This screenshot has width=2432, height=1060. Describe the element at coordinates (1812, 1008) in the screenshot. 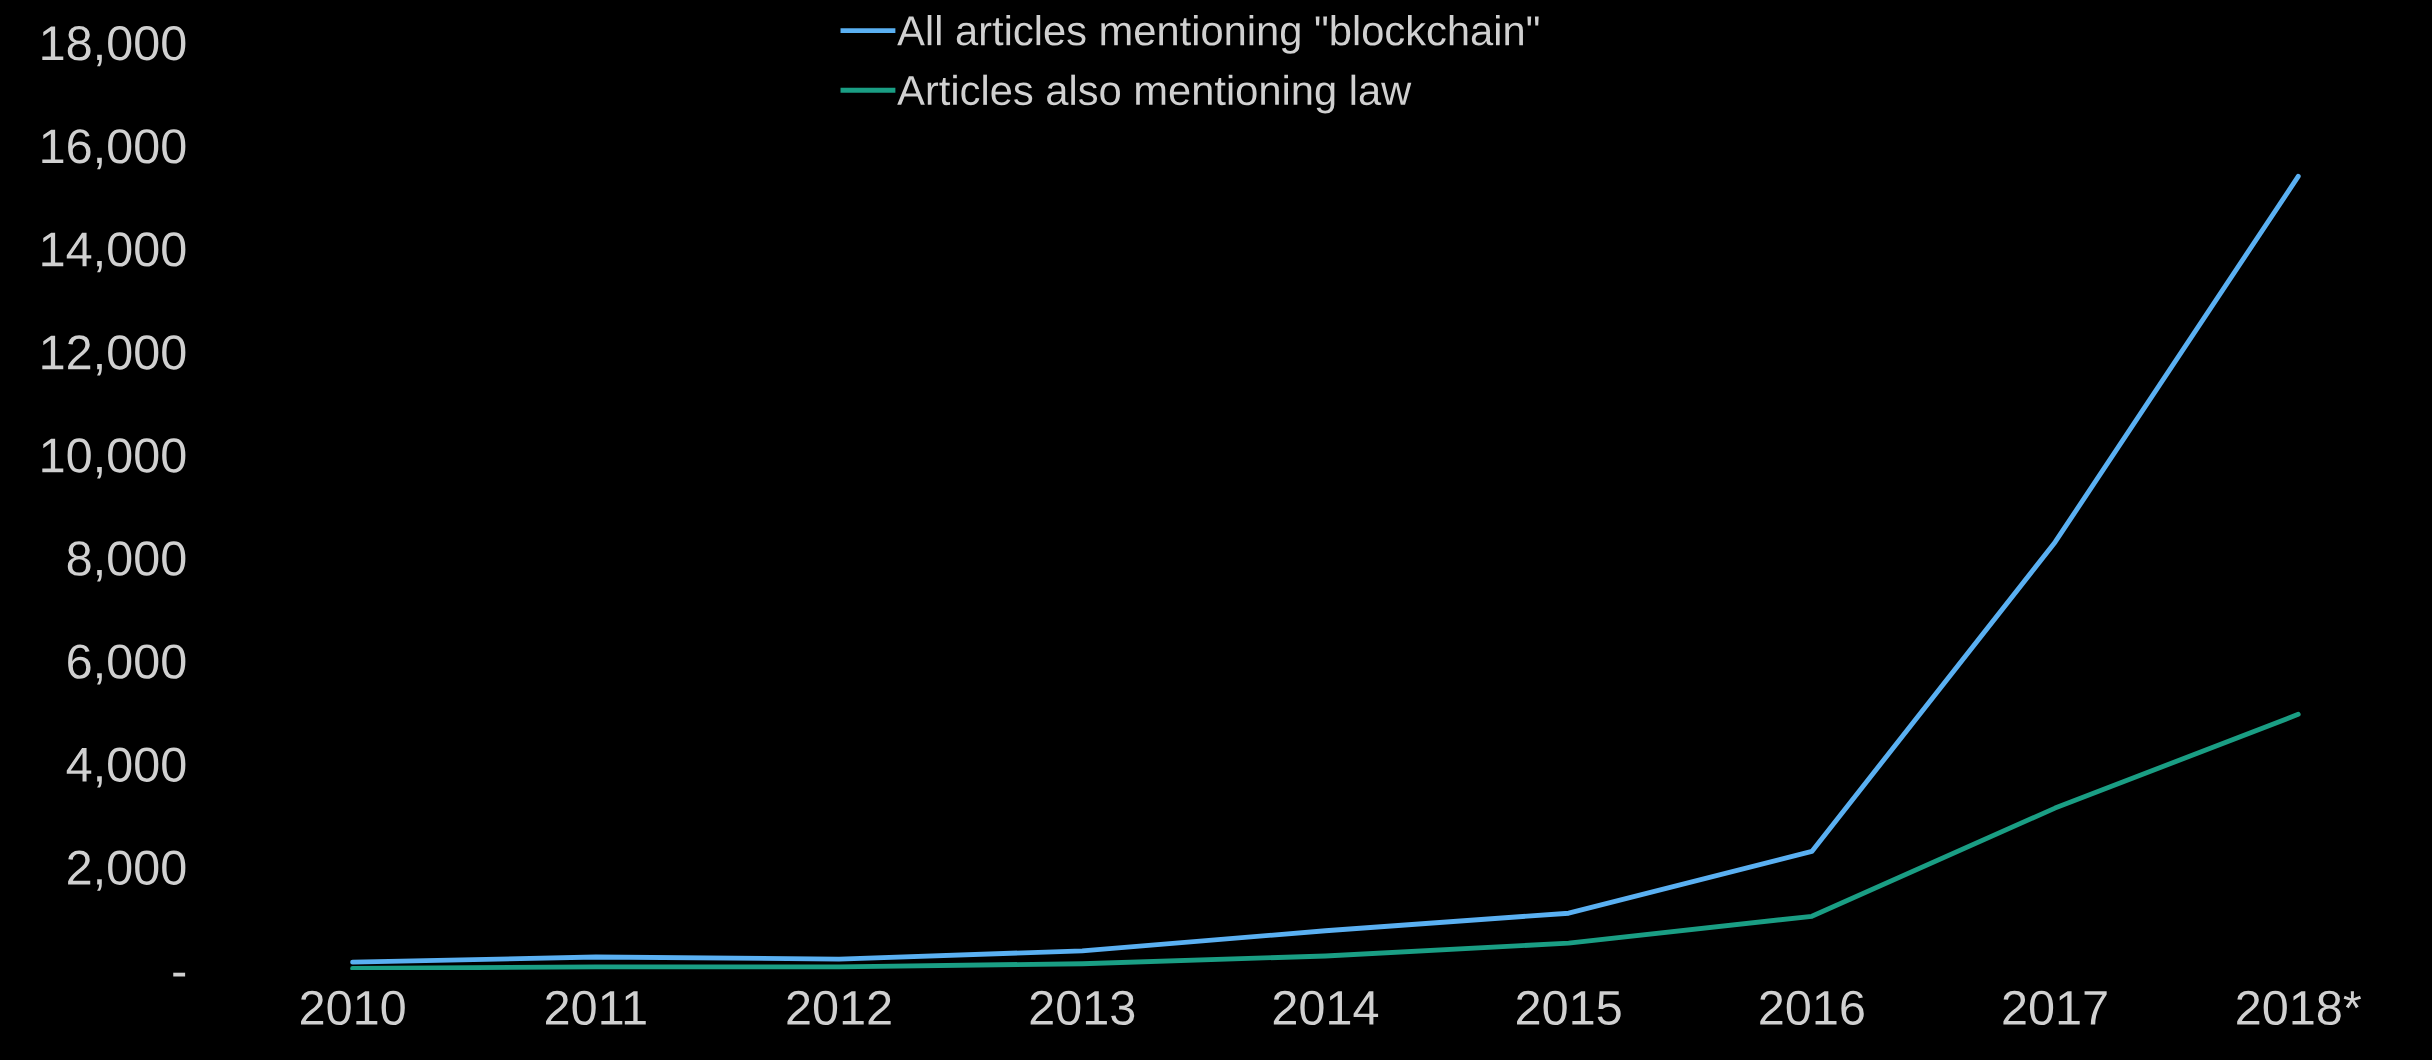

I see `x-tick-label: 2016` at that location.